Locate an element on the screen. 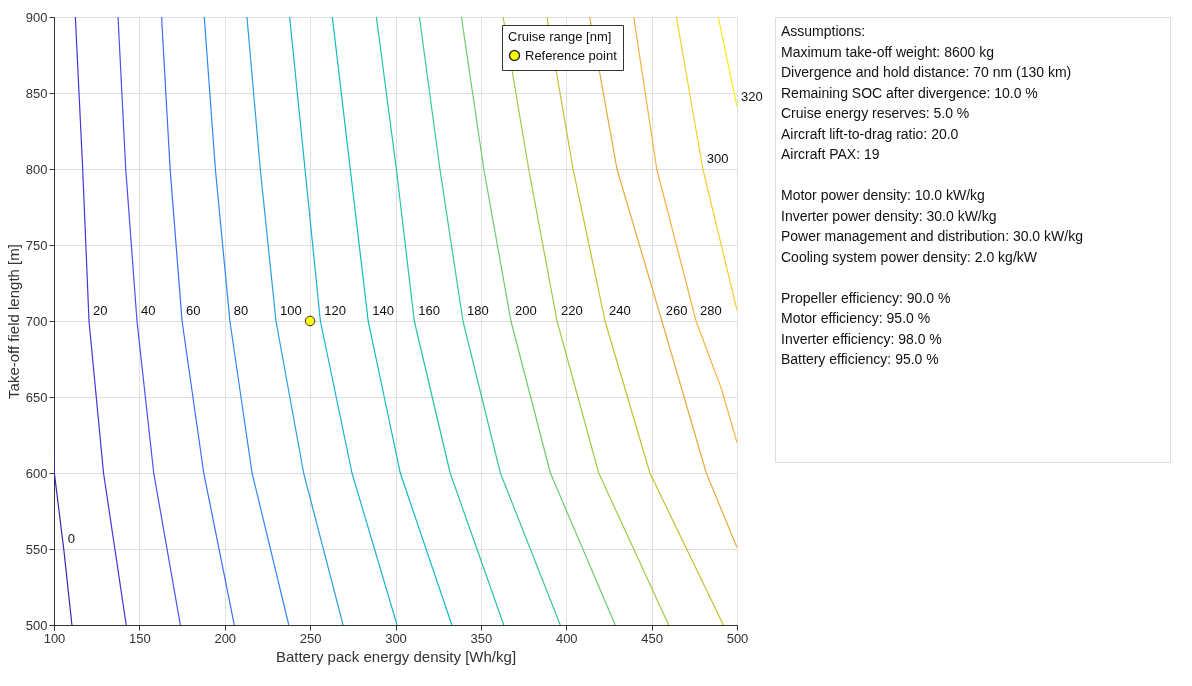 This screenshot has width=1192, height=686. series-label: 80 is located at coordinates (241, 310).